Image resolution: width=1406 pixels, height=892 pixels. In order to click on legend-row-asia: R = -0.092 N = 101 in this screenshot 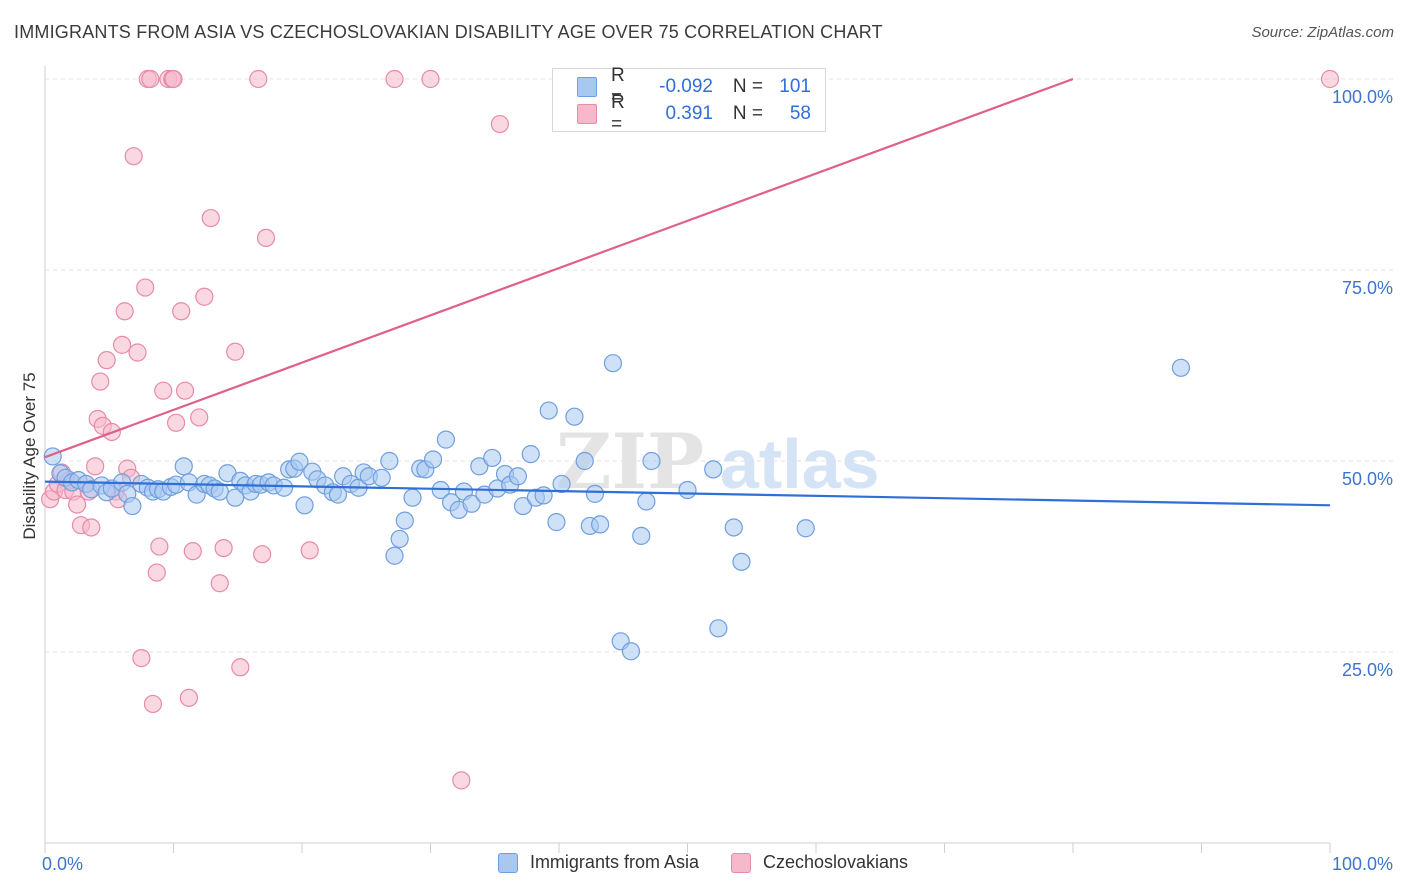, I will do `click(694, 86)`.